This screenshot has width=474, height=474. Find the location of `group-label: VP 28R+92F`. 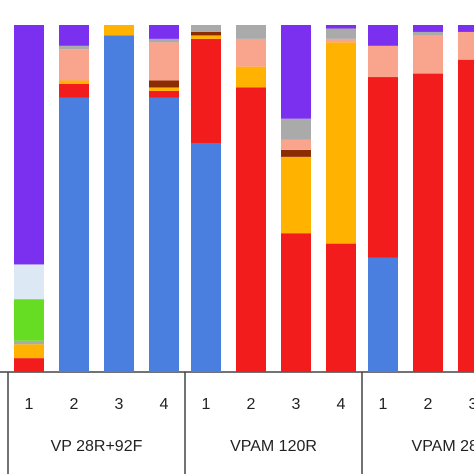

group-label: VP 28R+92F is located at coordinates (97, 446).